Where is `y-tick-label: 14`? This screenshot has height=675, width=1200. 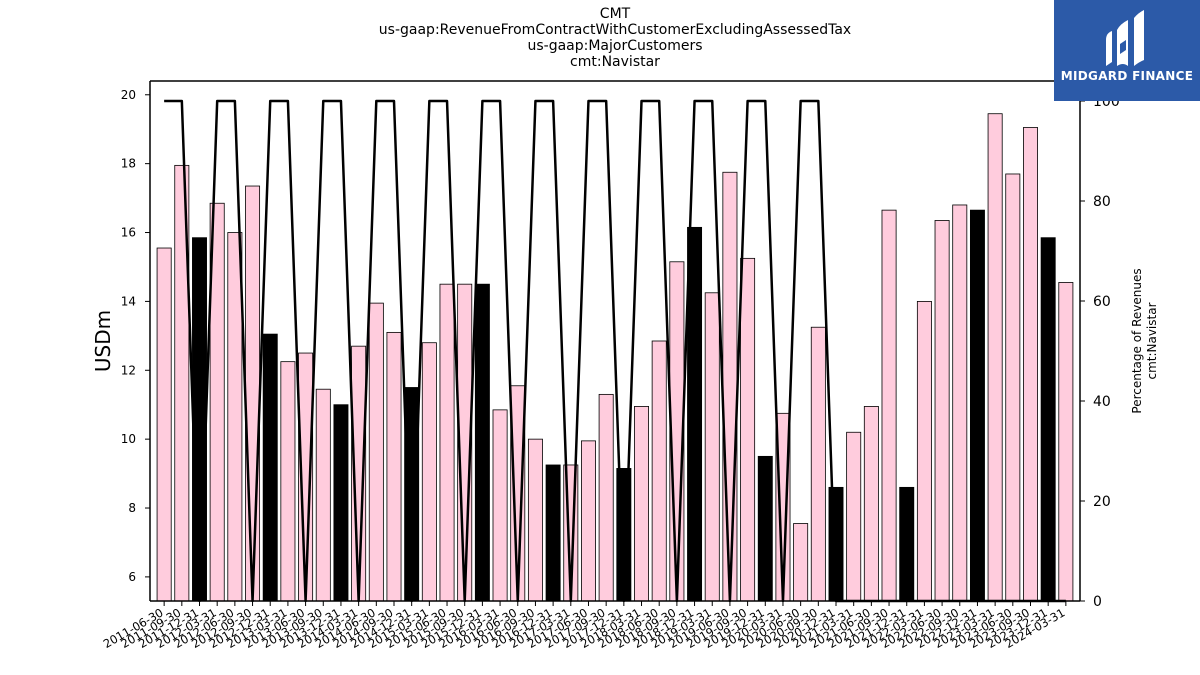
y-tick-label: 14 is located at coordinates (128, 301).